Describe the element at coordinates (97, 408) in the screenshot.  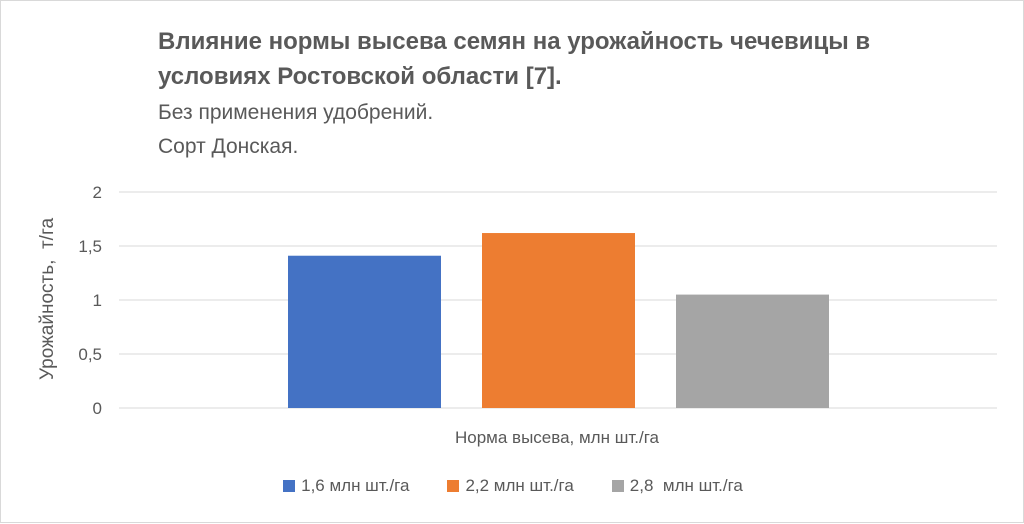
I see `y-tick-label: 0` at that location.